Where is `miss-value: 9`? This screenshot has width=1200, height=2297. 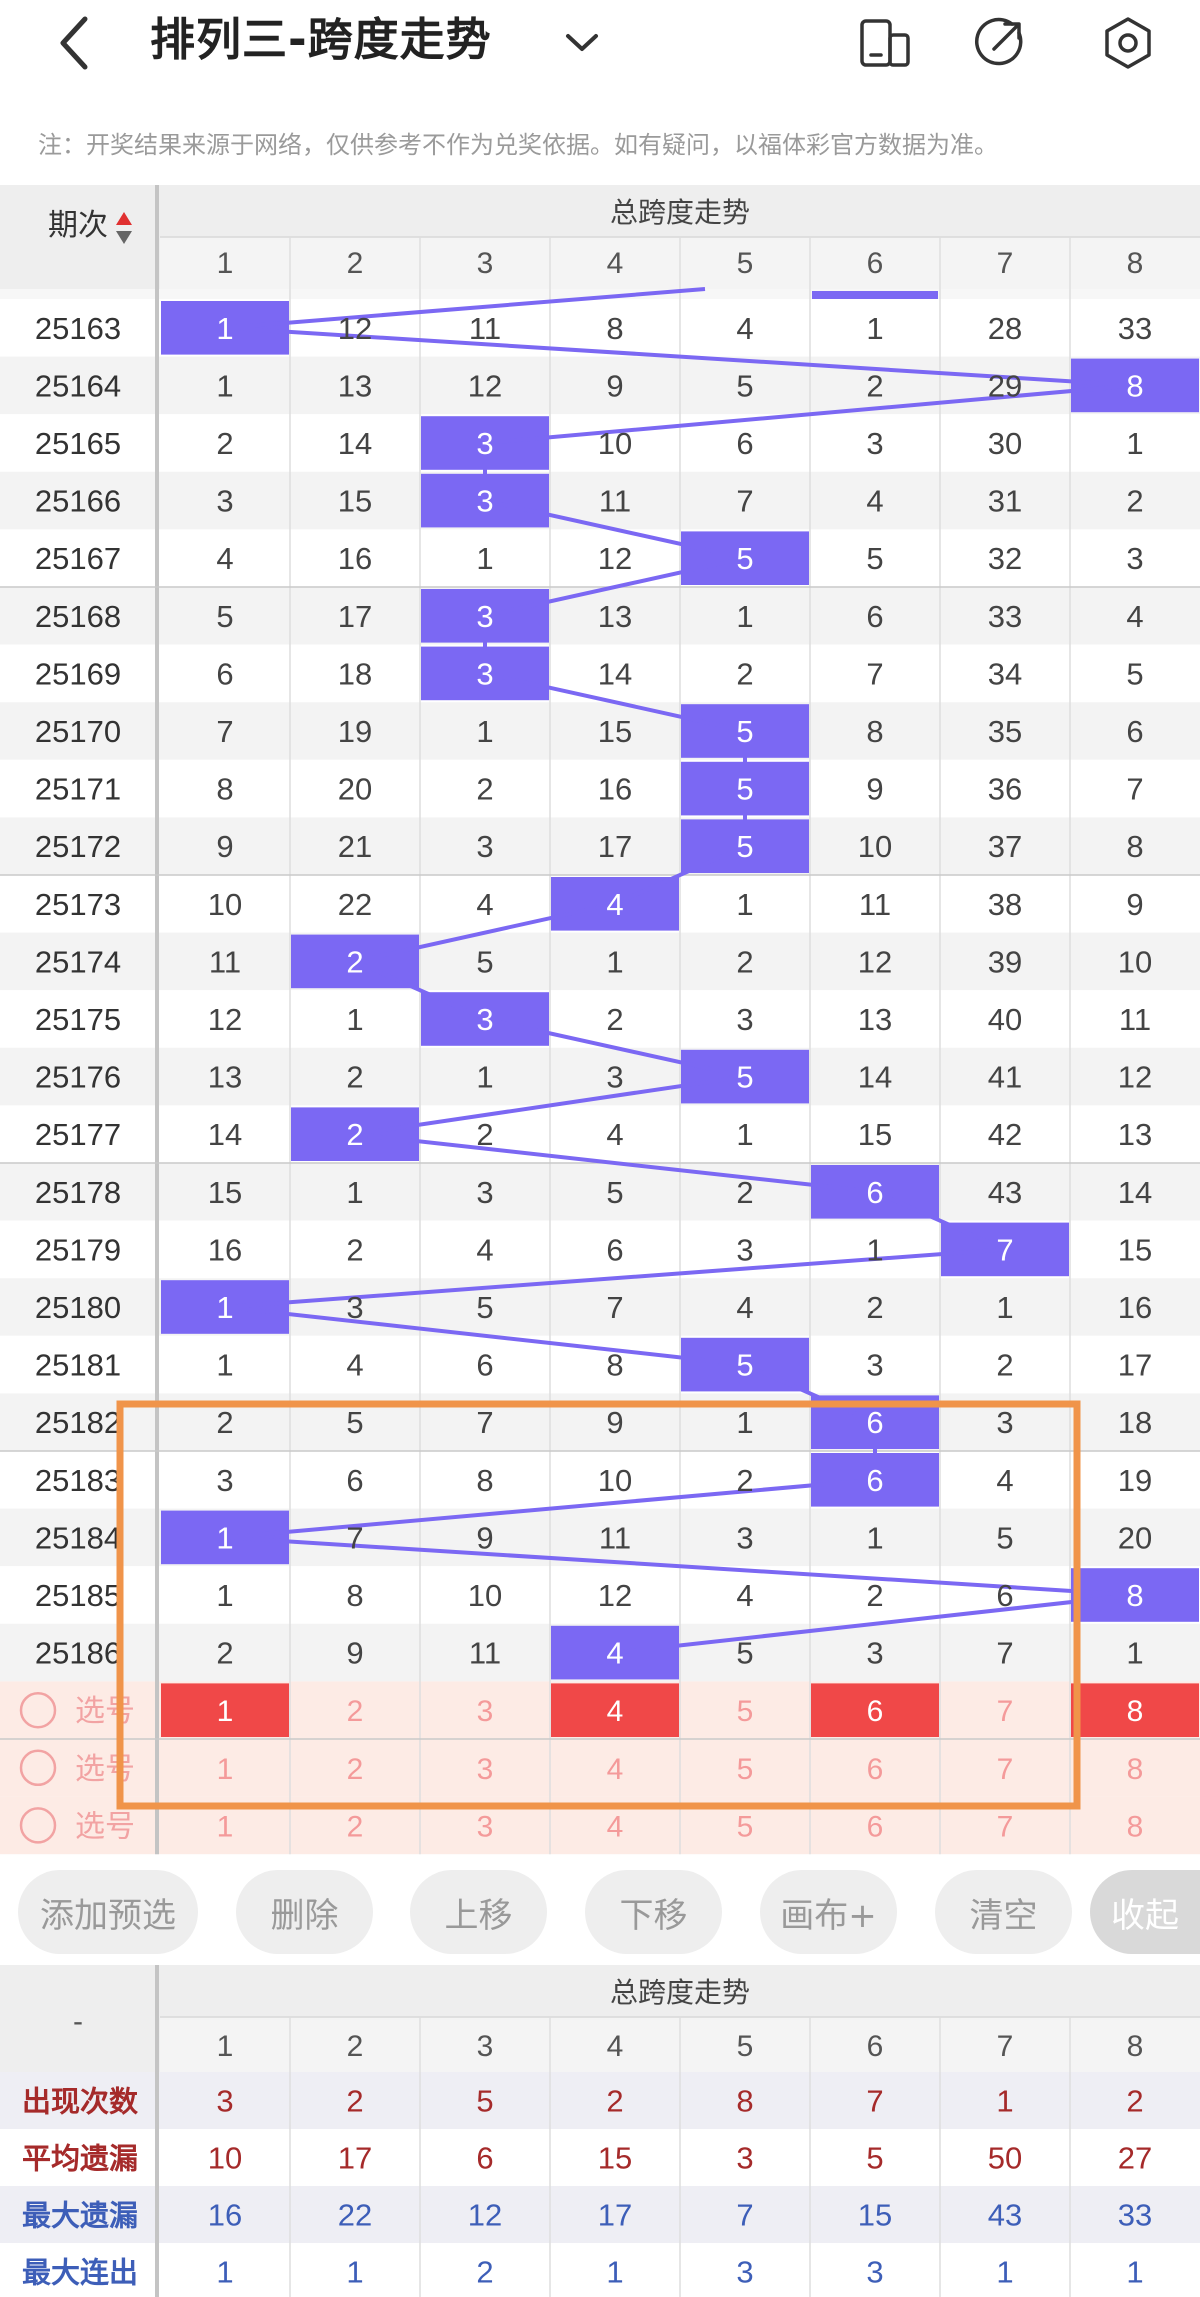
miss-value: 9 is located at coordinates (354, 1653).